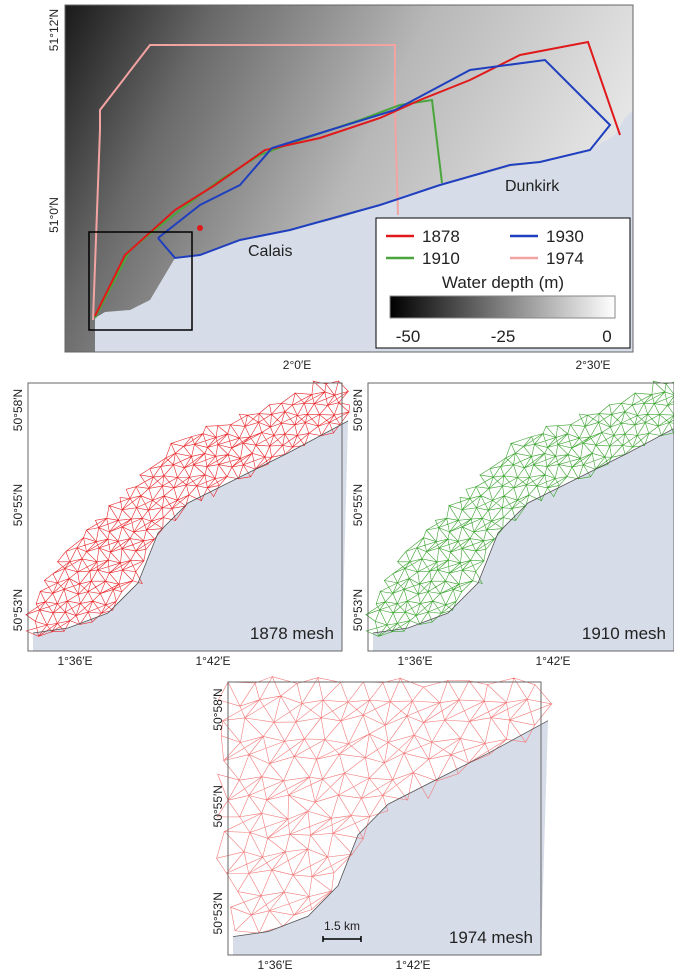  I want to click on colorbar-tick: -25, so click(503, 336).